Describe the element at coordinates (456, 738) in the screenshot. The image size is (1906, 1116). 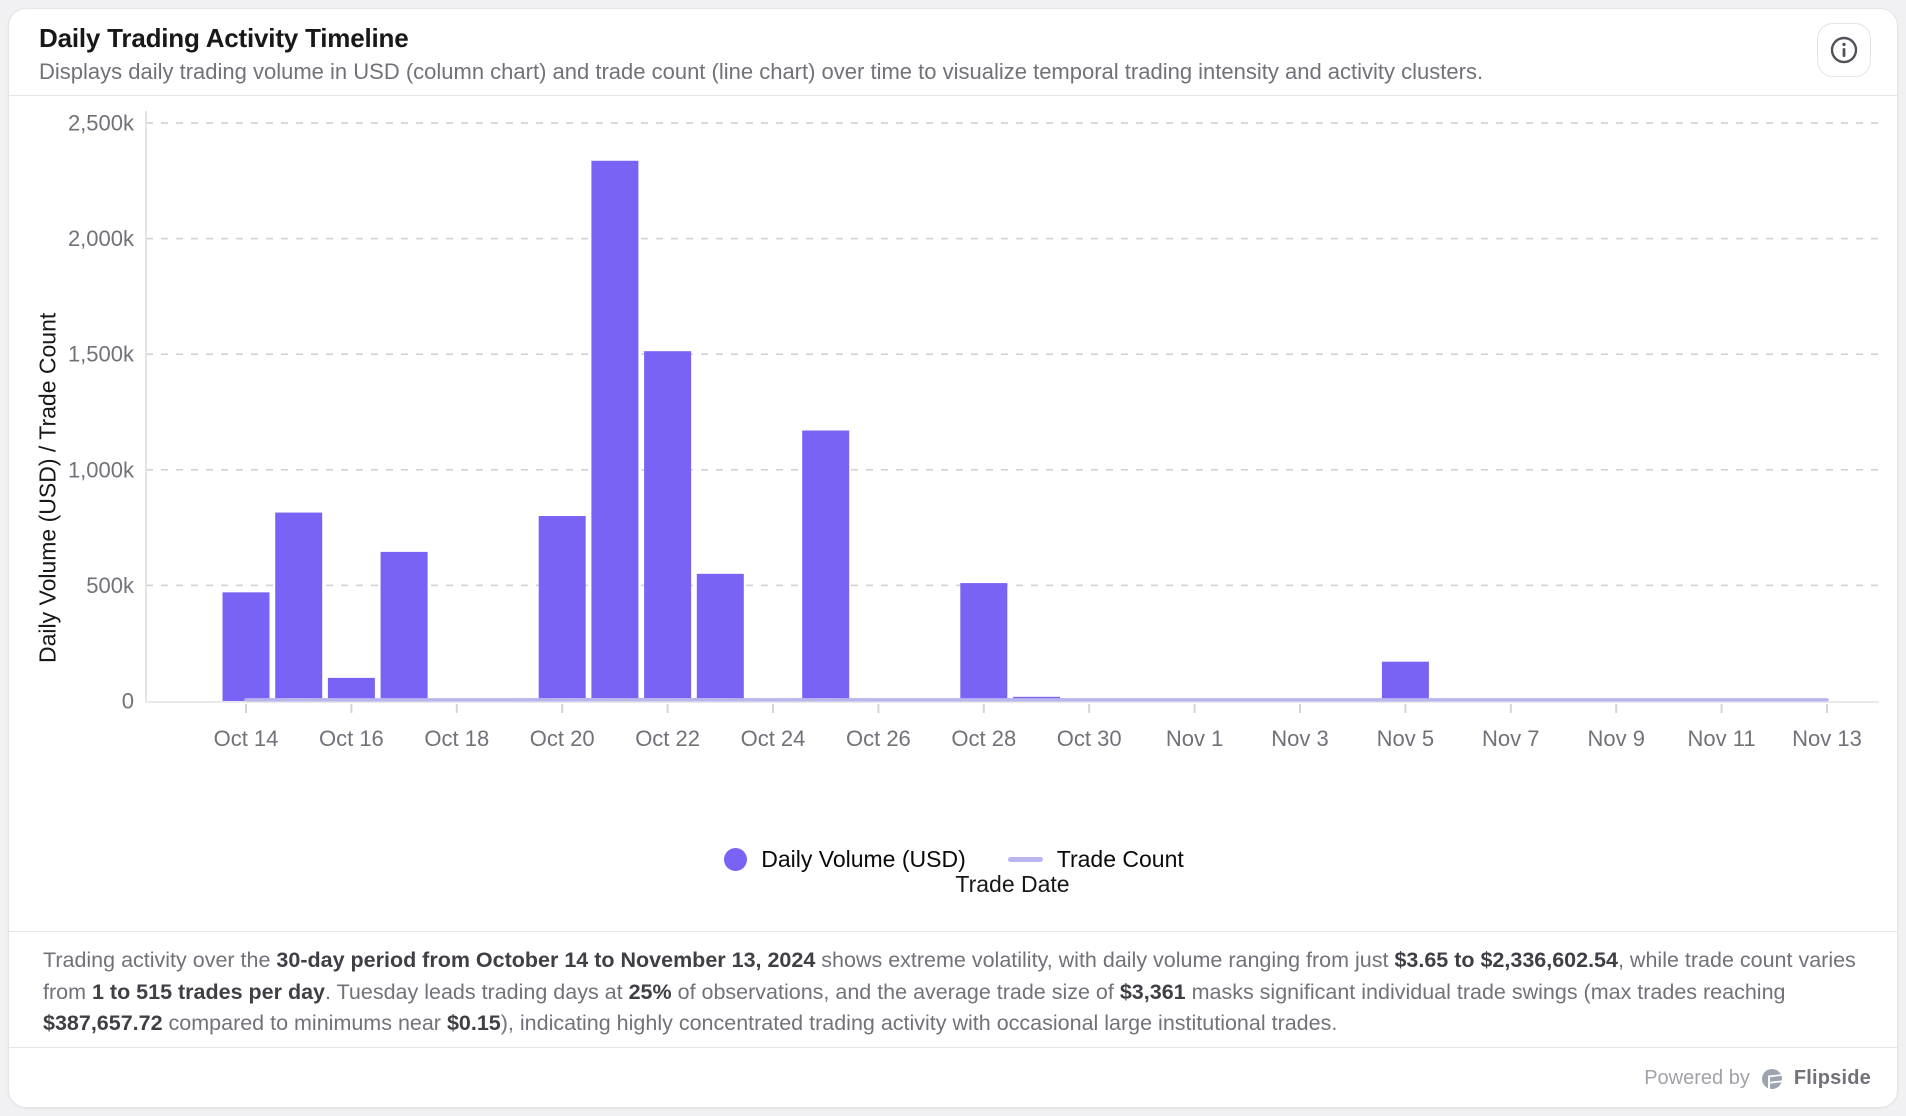
I see `x-tick-label: Oct 18` at that location.